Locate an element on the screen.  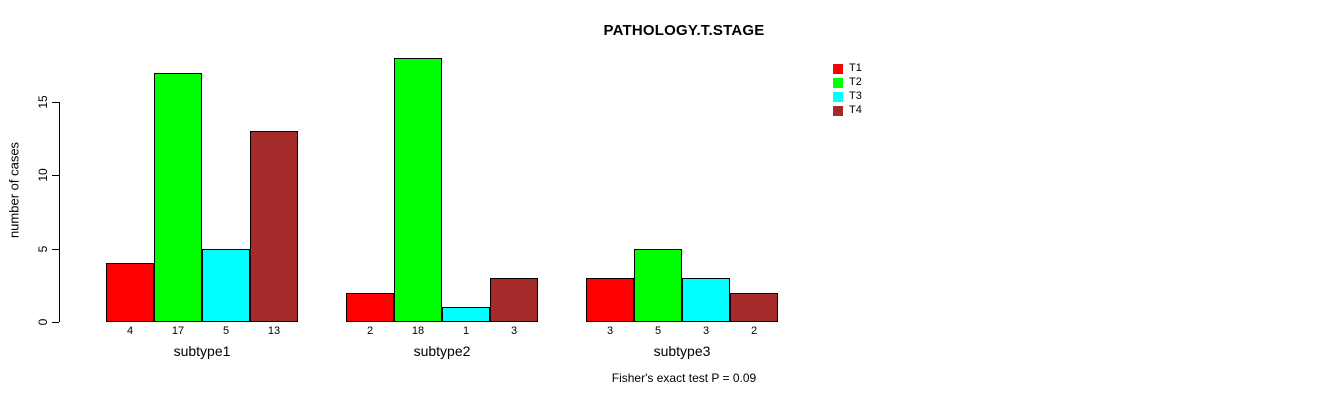
category-label-subtype3: subtype3 is located at coordinates (682, 351).